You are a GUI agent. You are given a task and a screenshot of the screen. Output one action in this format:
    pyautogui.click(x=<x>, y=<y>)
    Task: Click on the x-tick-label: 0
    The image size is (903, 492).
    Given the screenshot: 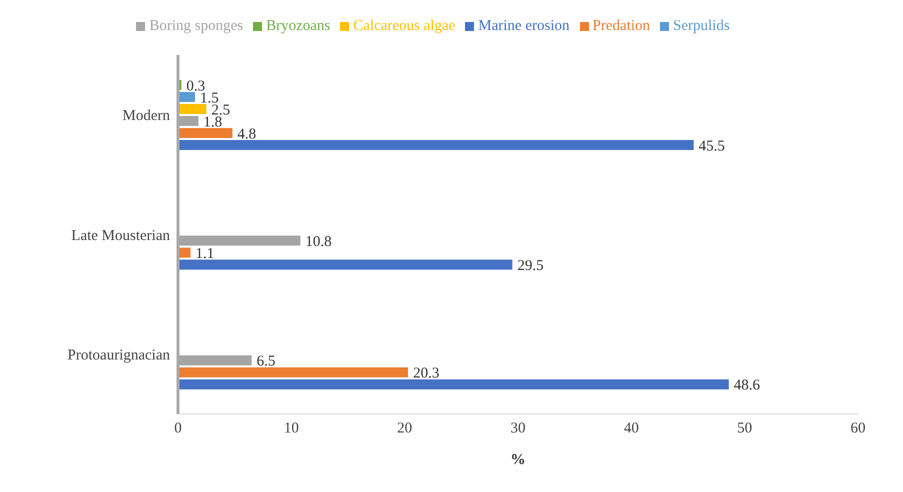 What is the action you would take?
    pyautogui.click(x=178, y=428)
    